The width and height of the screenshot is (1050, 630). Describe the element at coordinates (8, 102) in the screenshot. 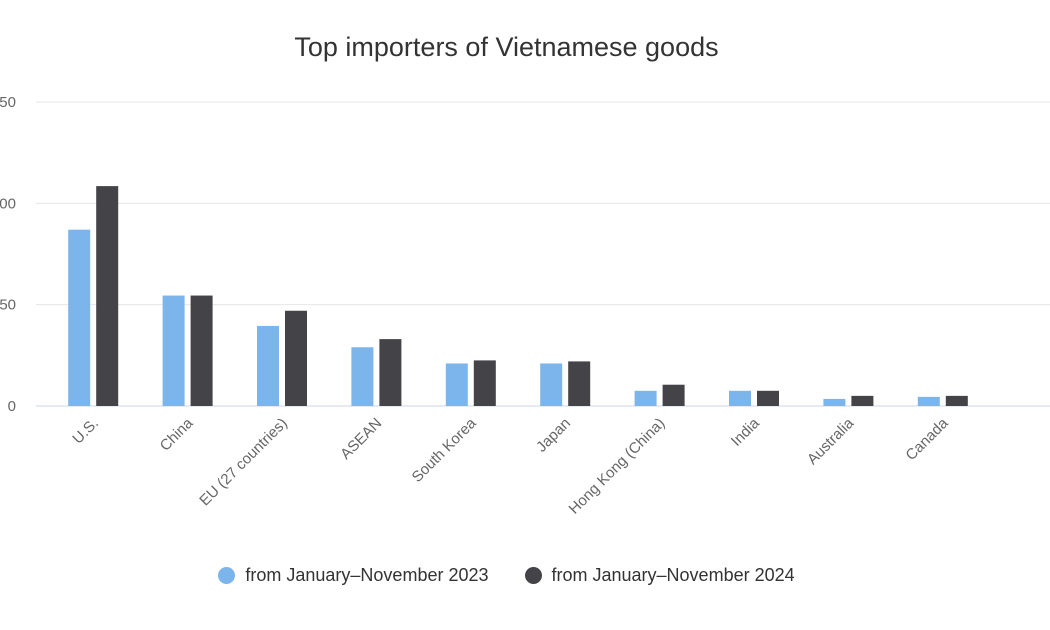

I see `y-tick-label: 150` at that location.